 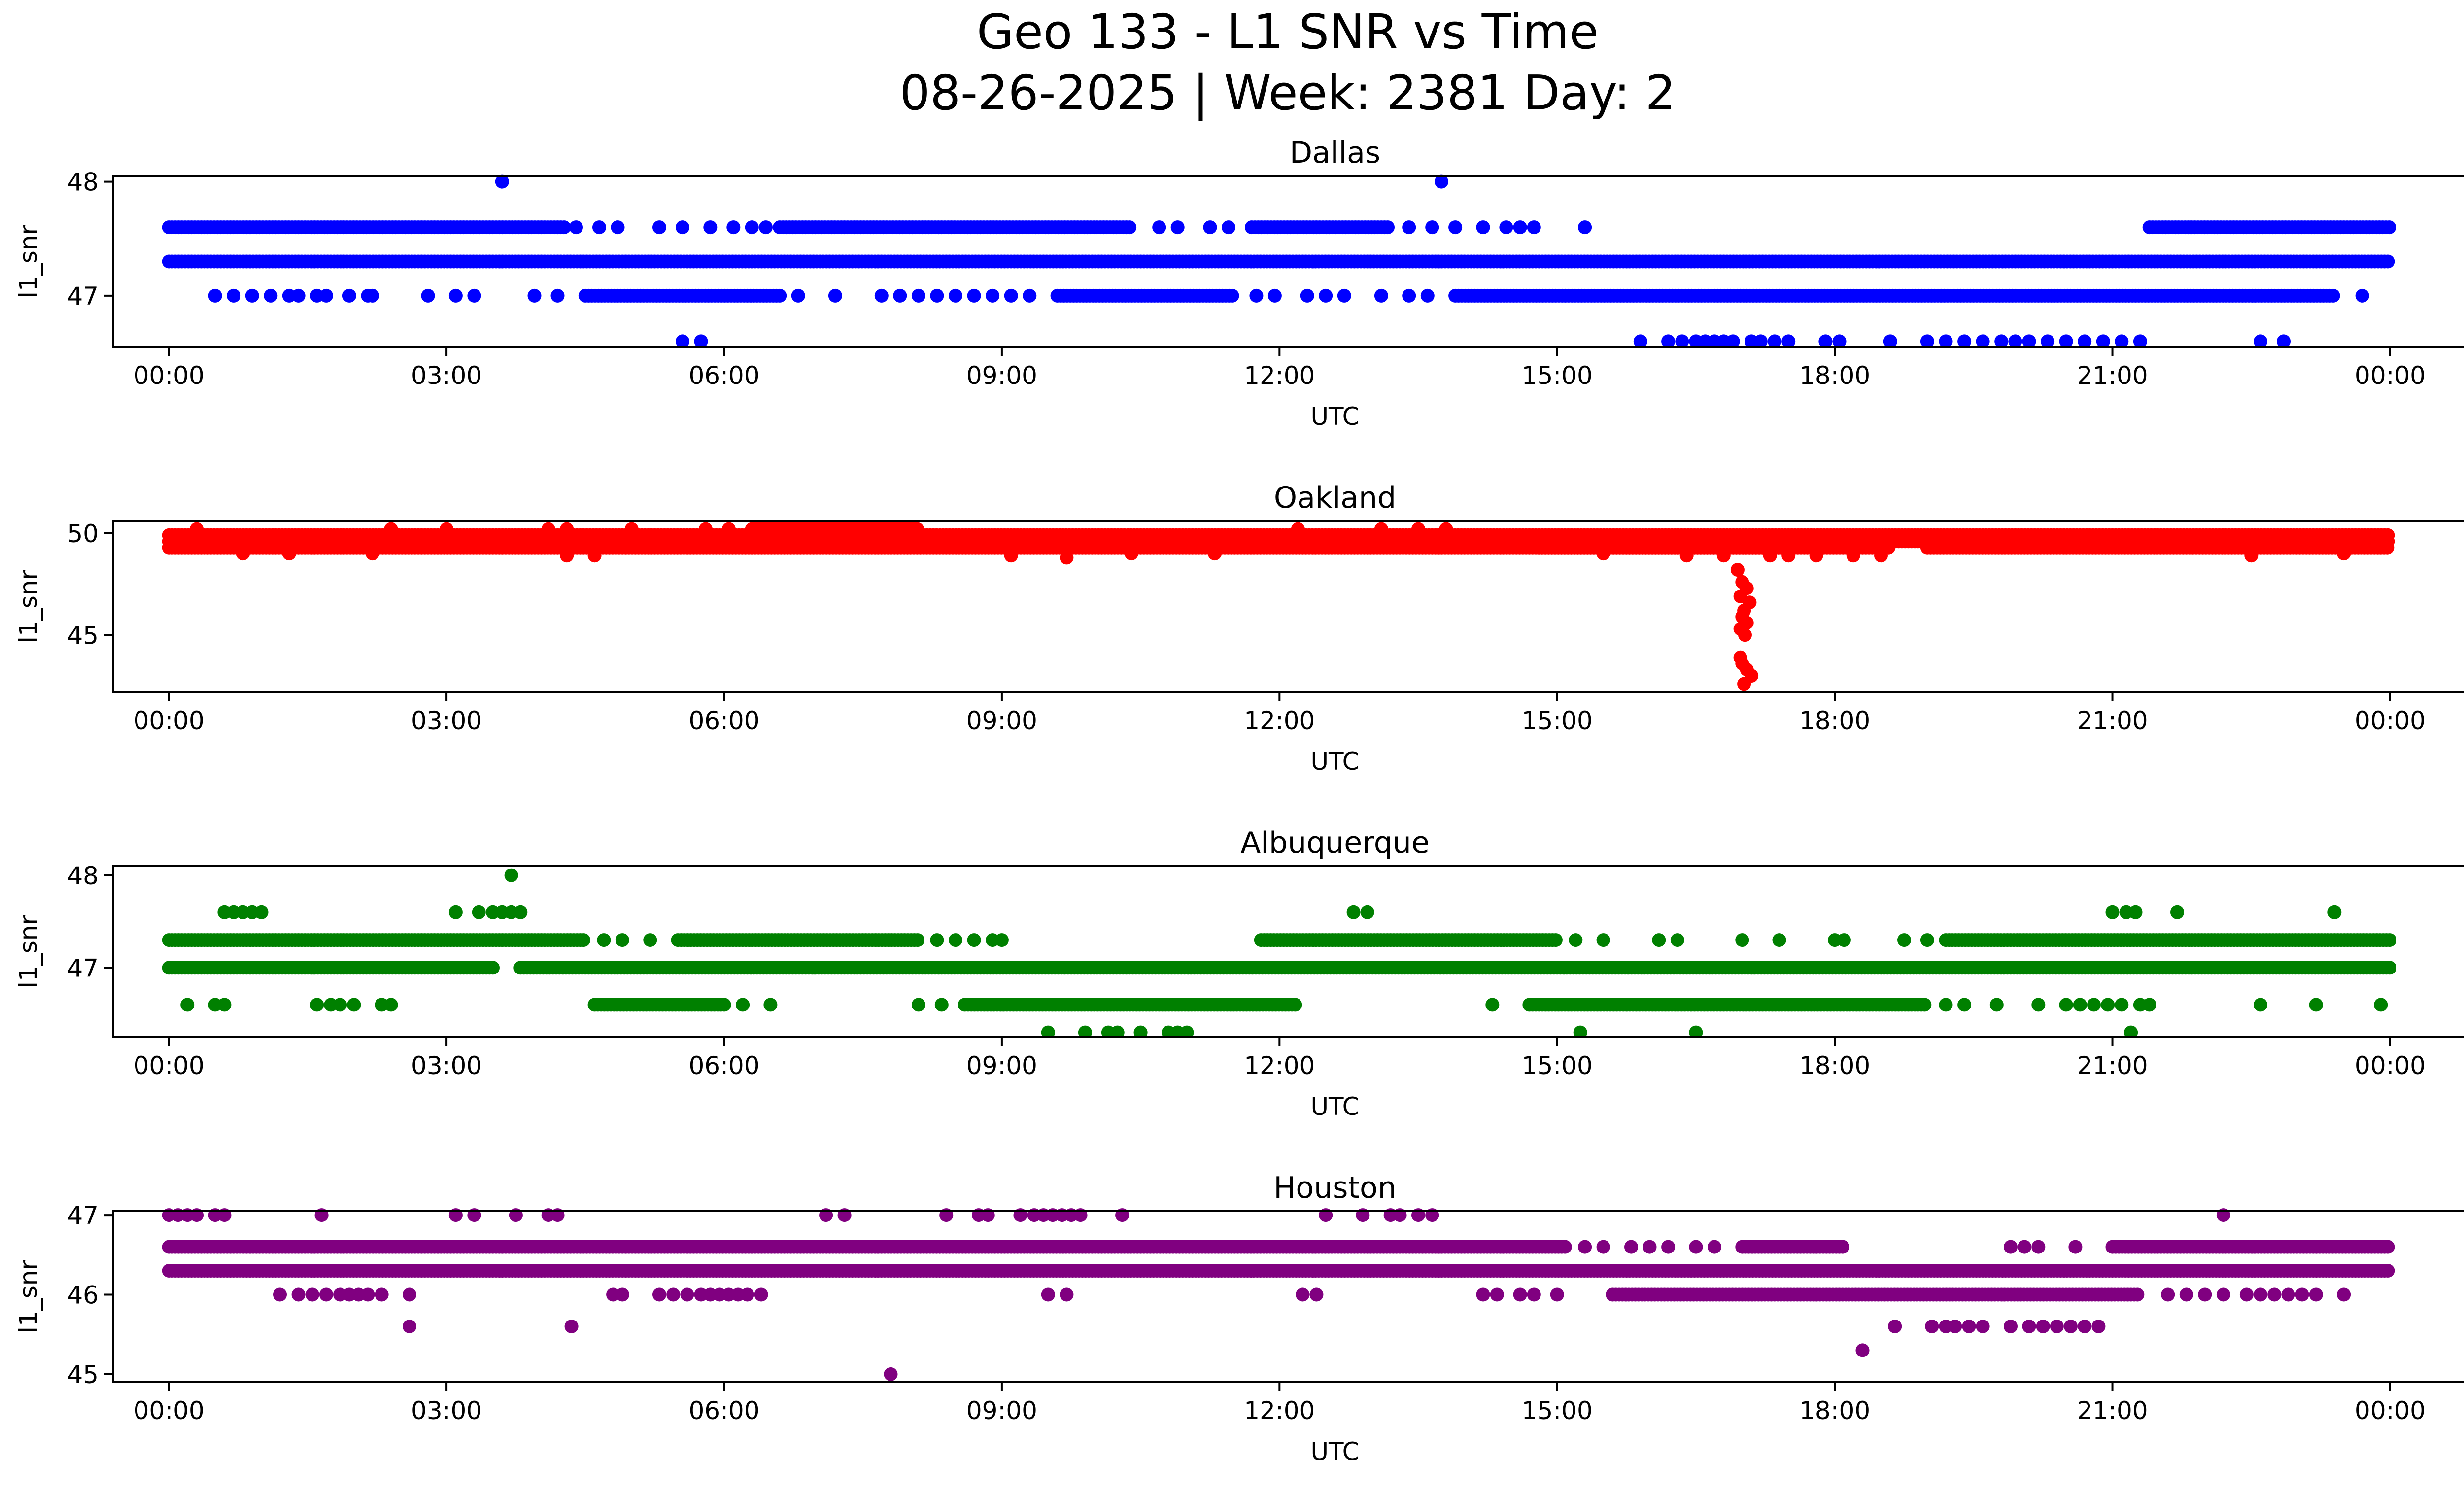 What do you see at coordinates (1001, 720) in the screenshot?
I see `oakland-xtick-label: 09:00` at bounding box center [1001, 720].